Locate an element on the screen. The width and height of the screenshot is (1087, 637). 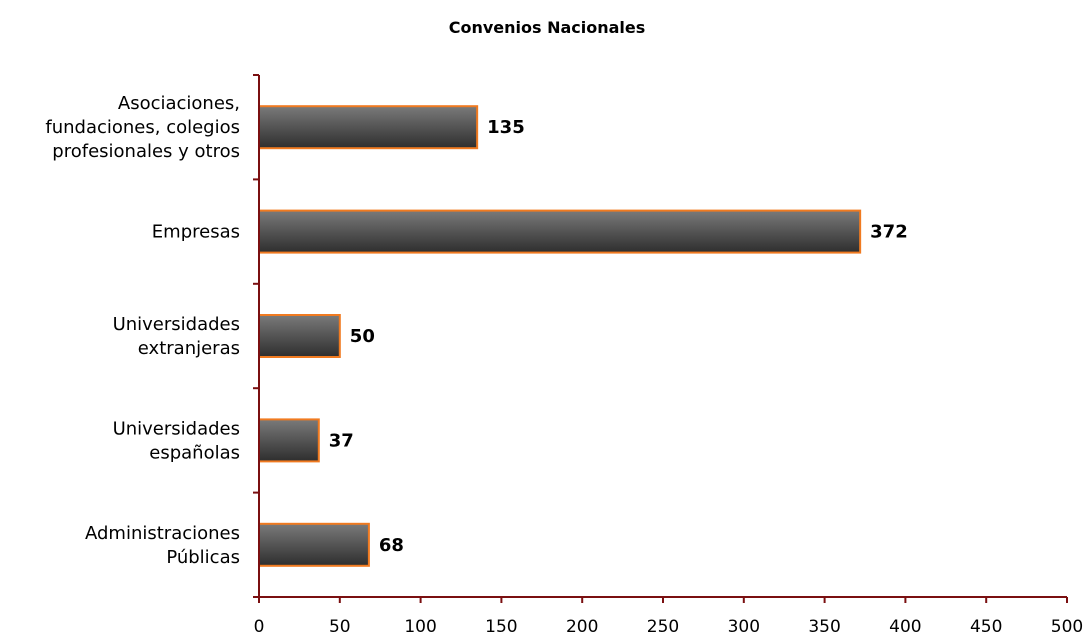
x-tick-label: 450 is located at coordinates (986, 627).